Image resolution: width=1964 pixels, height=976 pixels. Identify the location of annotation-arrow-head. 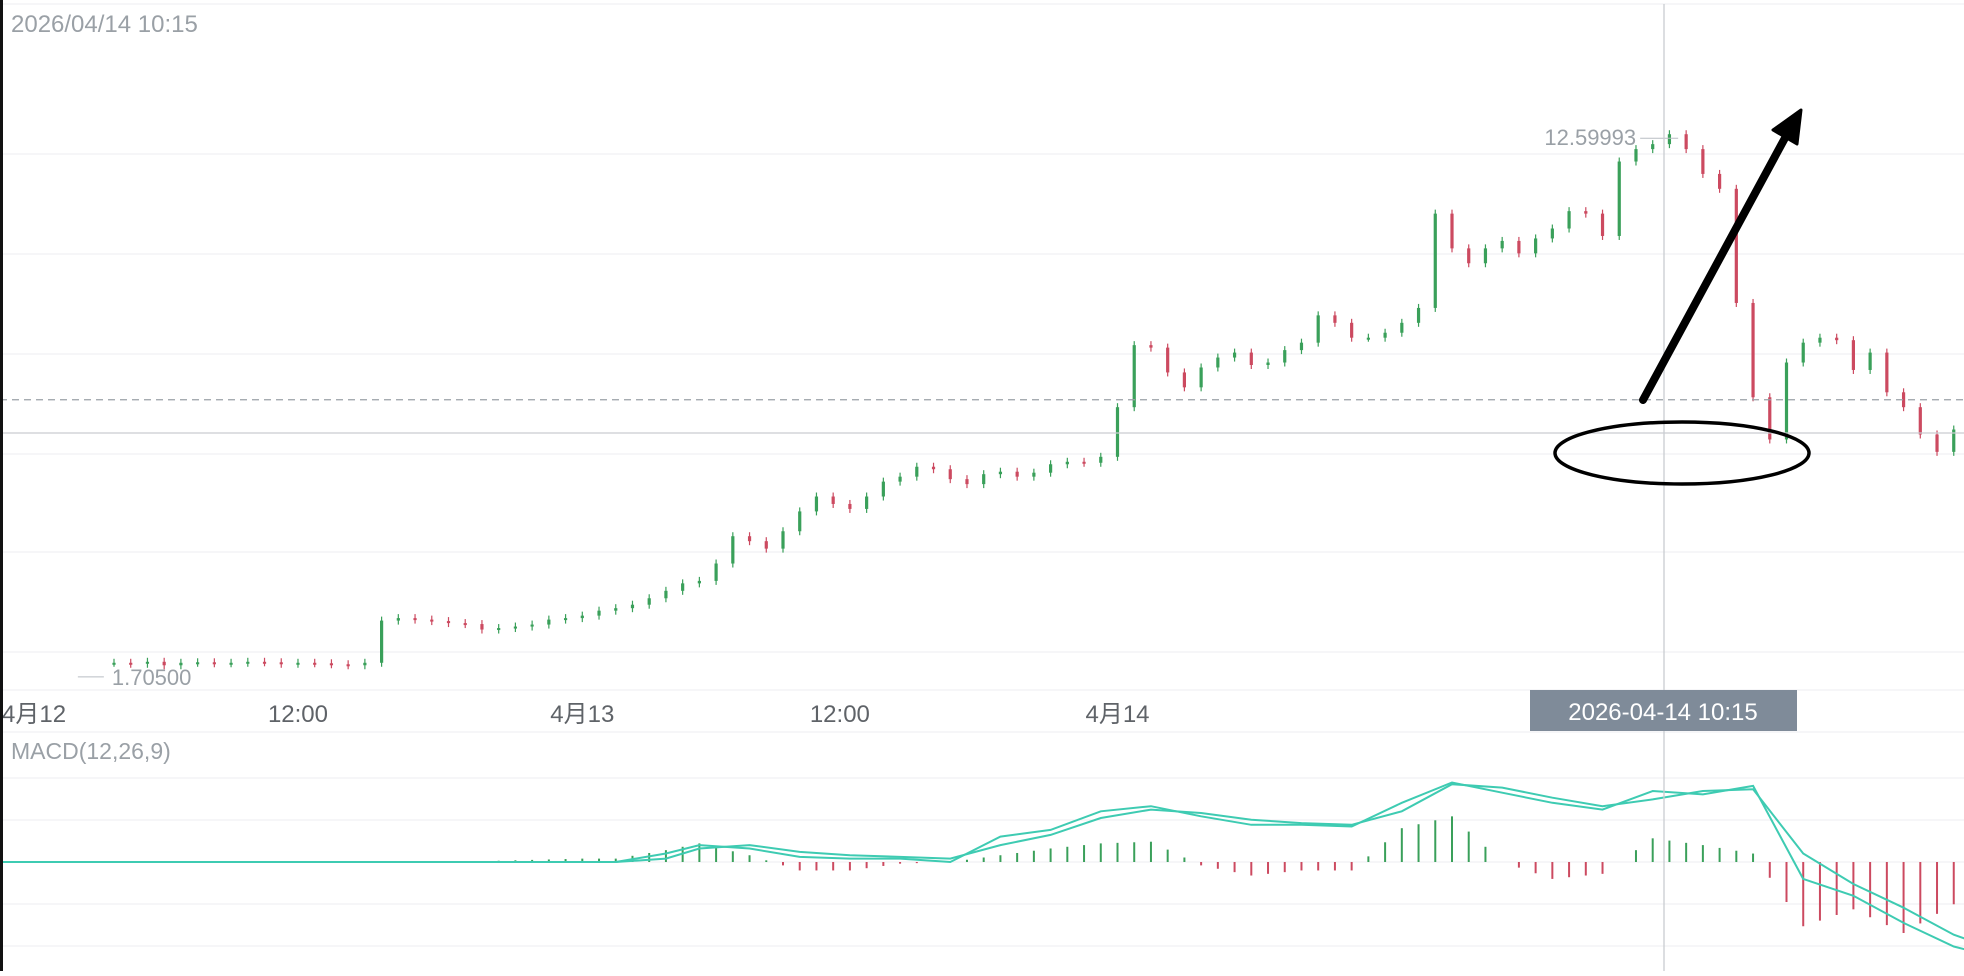
(1787, 127).